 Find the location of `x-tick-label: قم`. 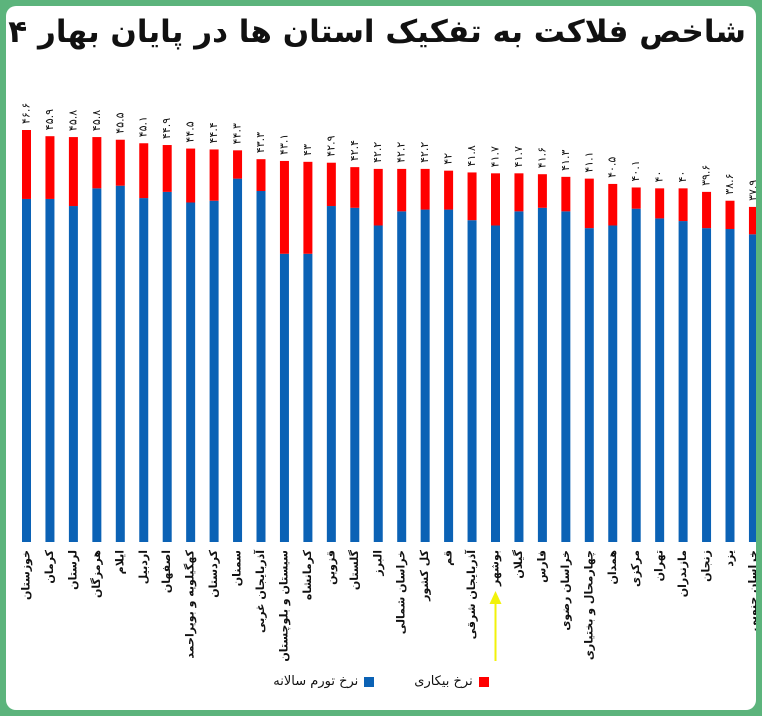

x-tick-label: قم is located at coordinates (448, 558).